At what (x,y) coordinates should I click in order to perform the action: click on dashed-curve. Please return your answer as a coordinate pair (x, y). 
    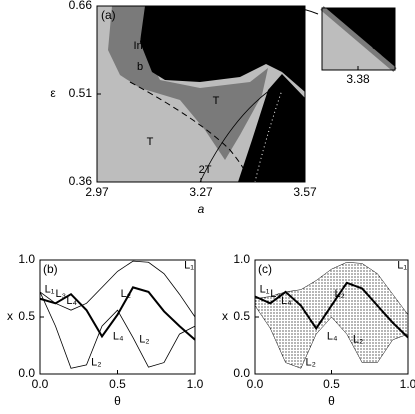
    Looking at the image, I should click on (190, 131).